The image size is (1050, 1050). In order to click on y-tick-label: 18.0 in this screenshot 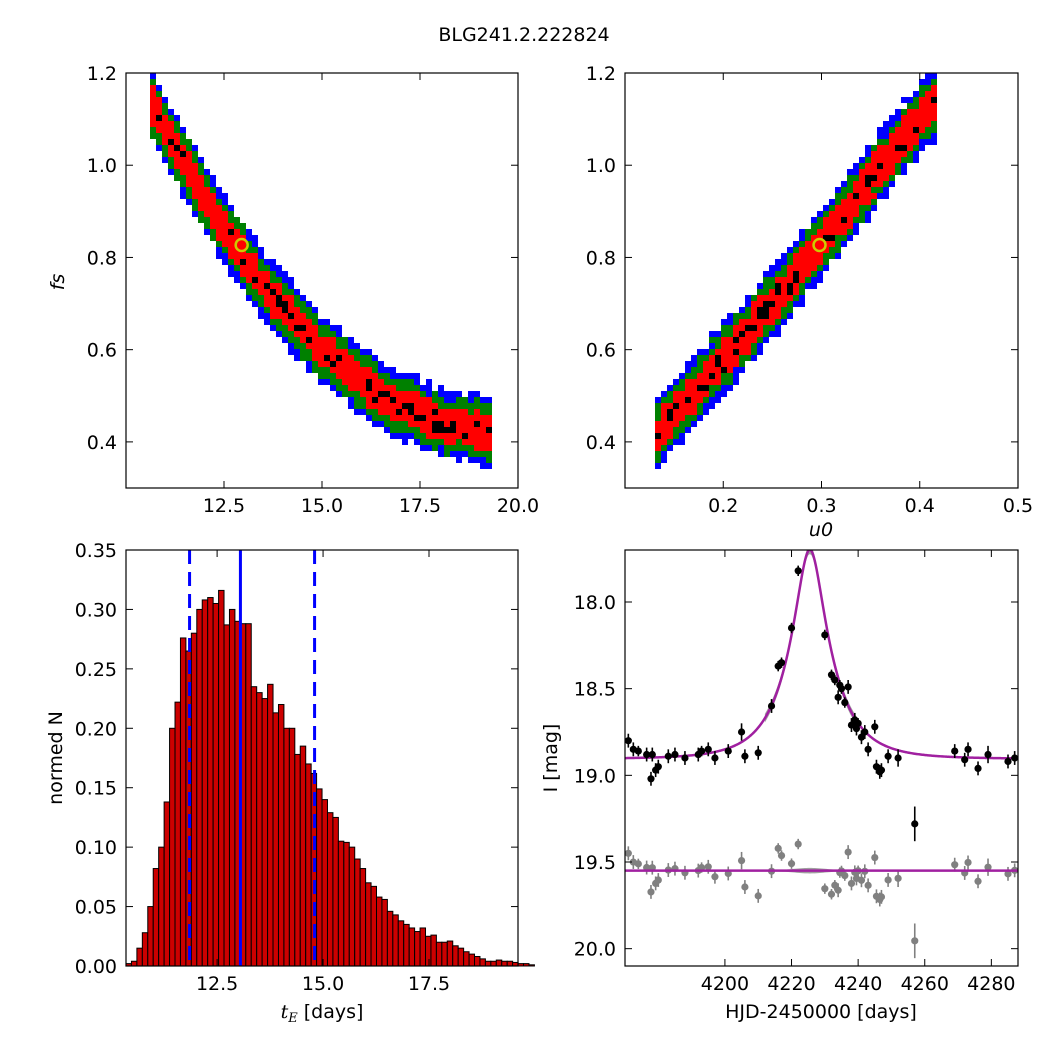, I will do `click(595, 603)`.